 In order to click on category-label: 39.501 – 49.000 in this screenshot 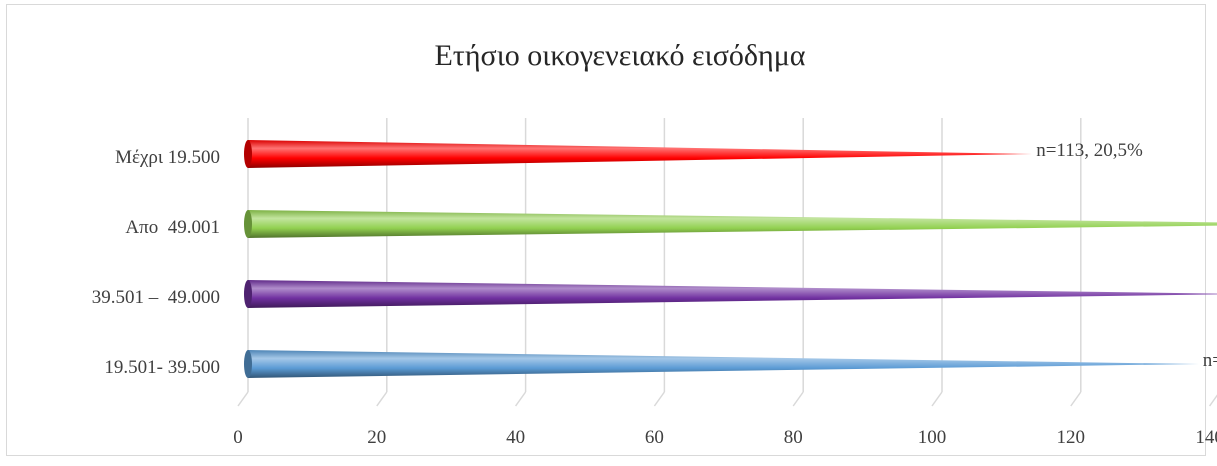, I will do `click(156, 297)`.